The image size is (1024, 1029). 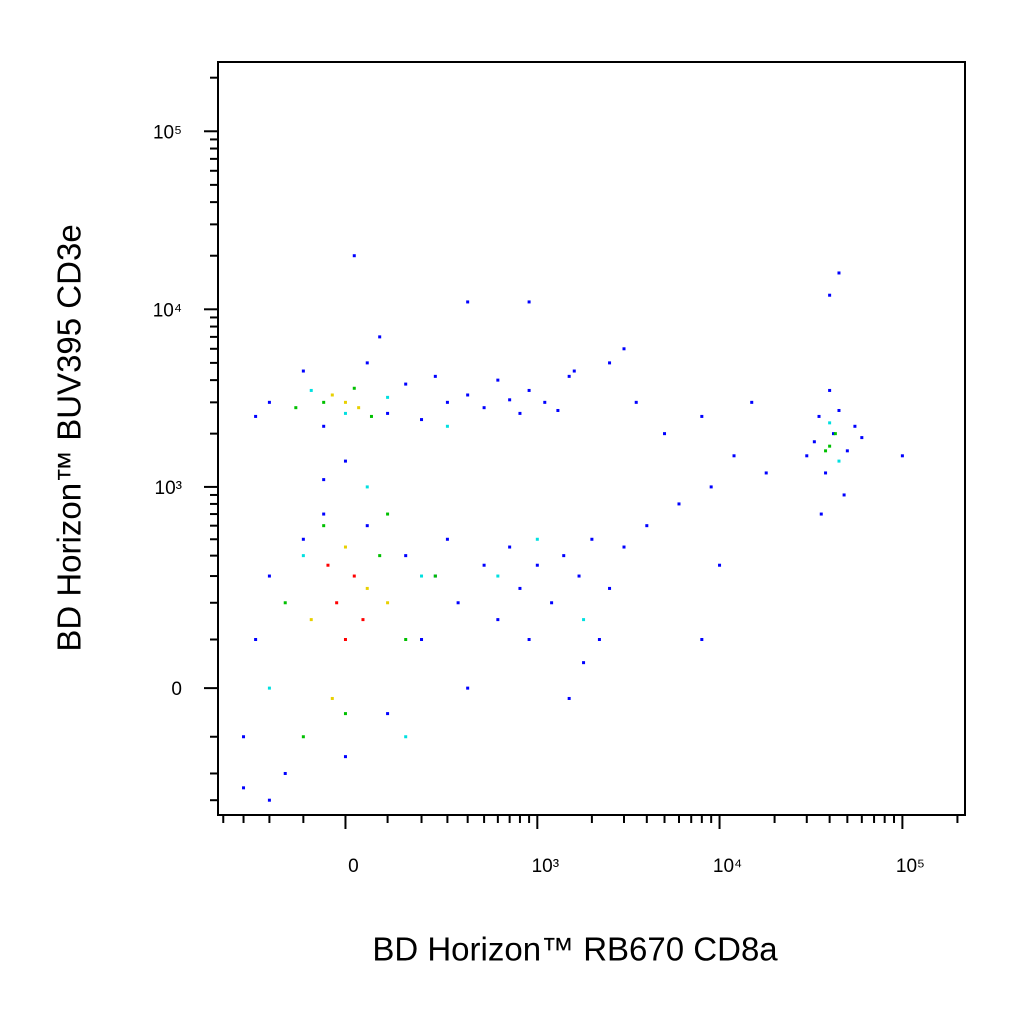 I want to click on x-tick-label: 10⁴, so click(x=727, y=866).